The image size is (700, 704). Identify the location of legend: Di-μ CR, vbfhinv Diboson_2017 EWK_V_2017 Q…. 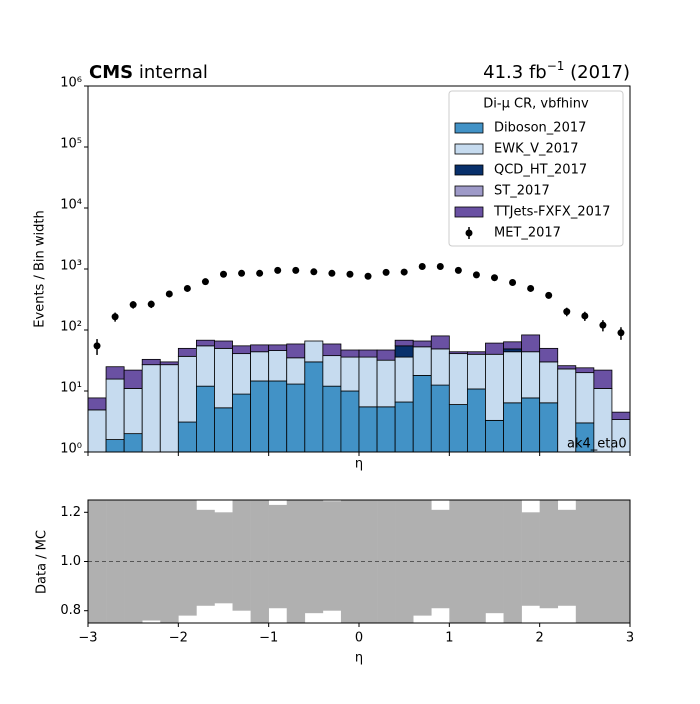
(536, 168).